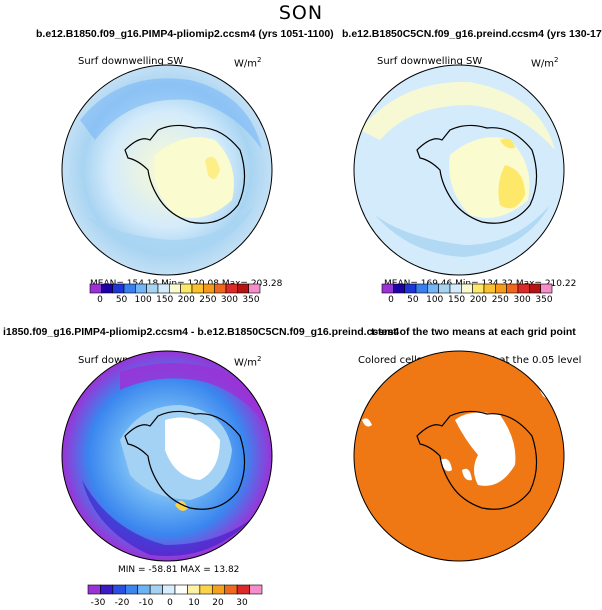 The image size is (602, 610). I want to click on panel-1-map-border, so click(167, 170).